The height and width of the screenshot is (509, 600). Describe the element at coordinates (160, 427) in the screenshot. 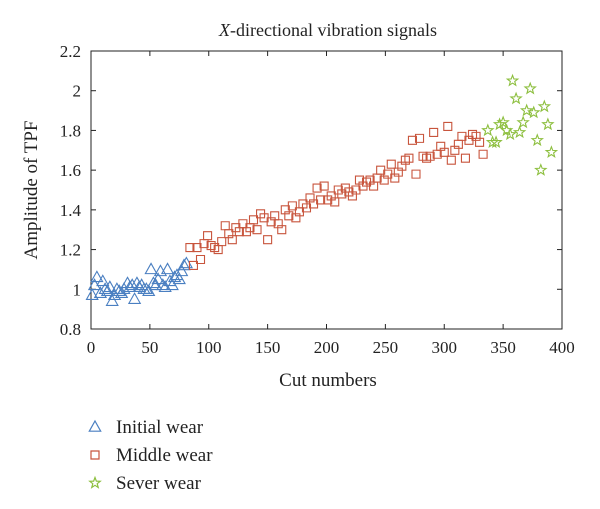

I see `legend-label: Initial wear` at that location.